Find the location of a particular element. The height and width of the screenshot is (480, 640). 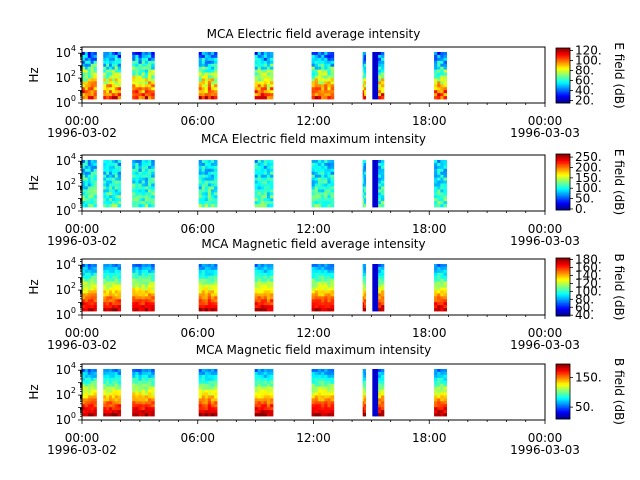

x-tick-label: 12:00 is located at coordinates (313, 229).